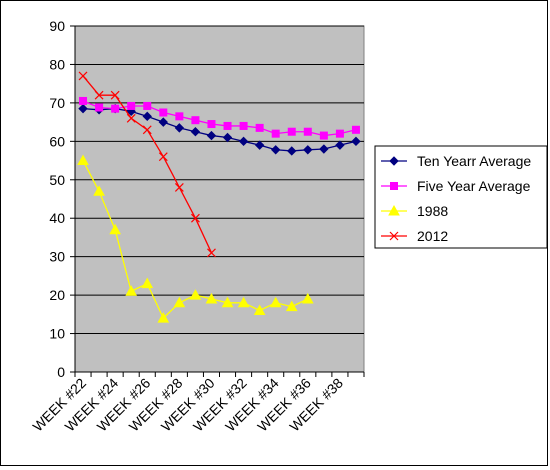 The height and width of the screenshot is (470, 550). I want to click on y-tick-label: 30, so click(57, 257).